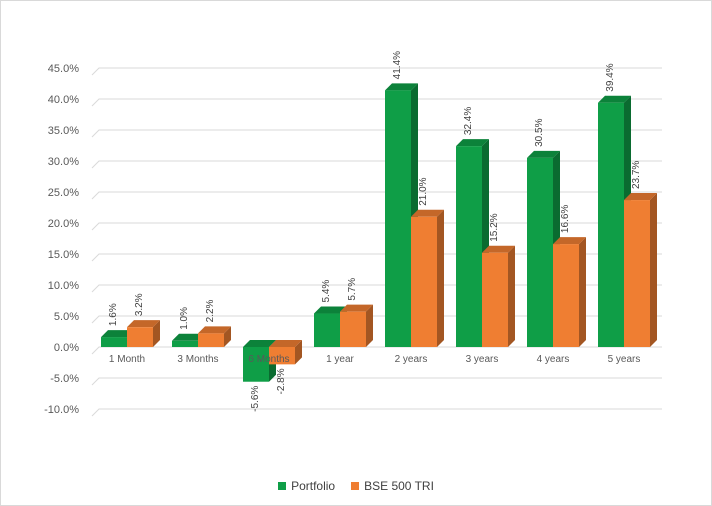 Image resolution: width=712 pixels, height=506 pixels. What do you see at coordinates (494, 227) in the screenshot?
I see `data-label-bse-500-tri-3-years: 15.2%` at bounding box center [494, 227].